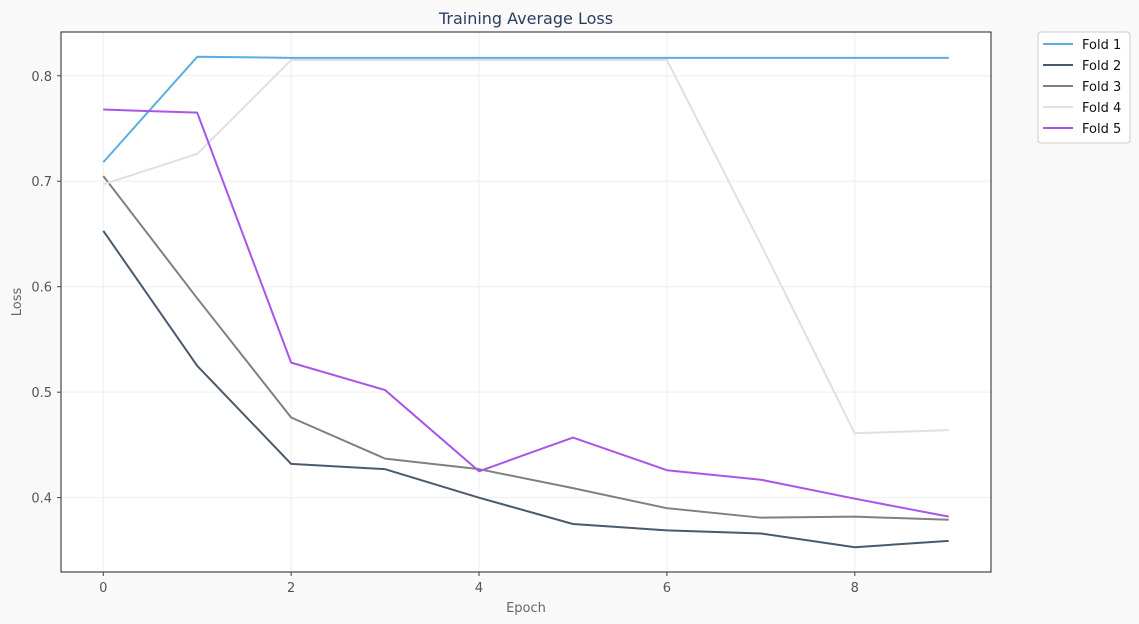 The image size is (1139, 624). I want to click on y-tick-label: 0.5, so click(41, 393).